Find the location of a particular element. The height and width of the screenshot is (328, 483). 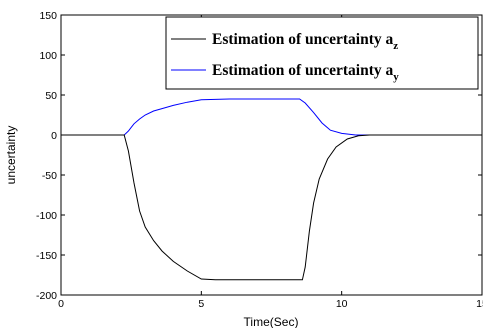

y-tick-label: 100 is located at coordinates (48, 56).